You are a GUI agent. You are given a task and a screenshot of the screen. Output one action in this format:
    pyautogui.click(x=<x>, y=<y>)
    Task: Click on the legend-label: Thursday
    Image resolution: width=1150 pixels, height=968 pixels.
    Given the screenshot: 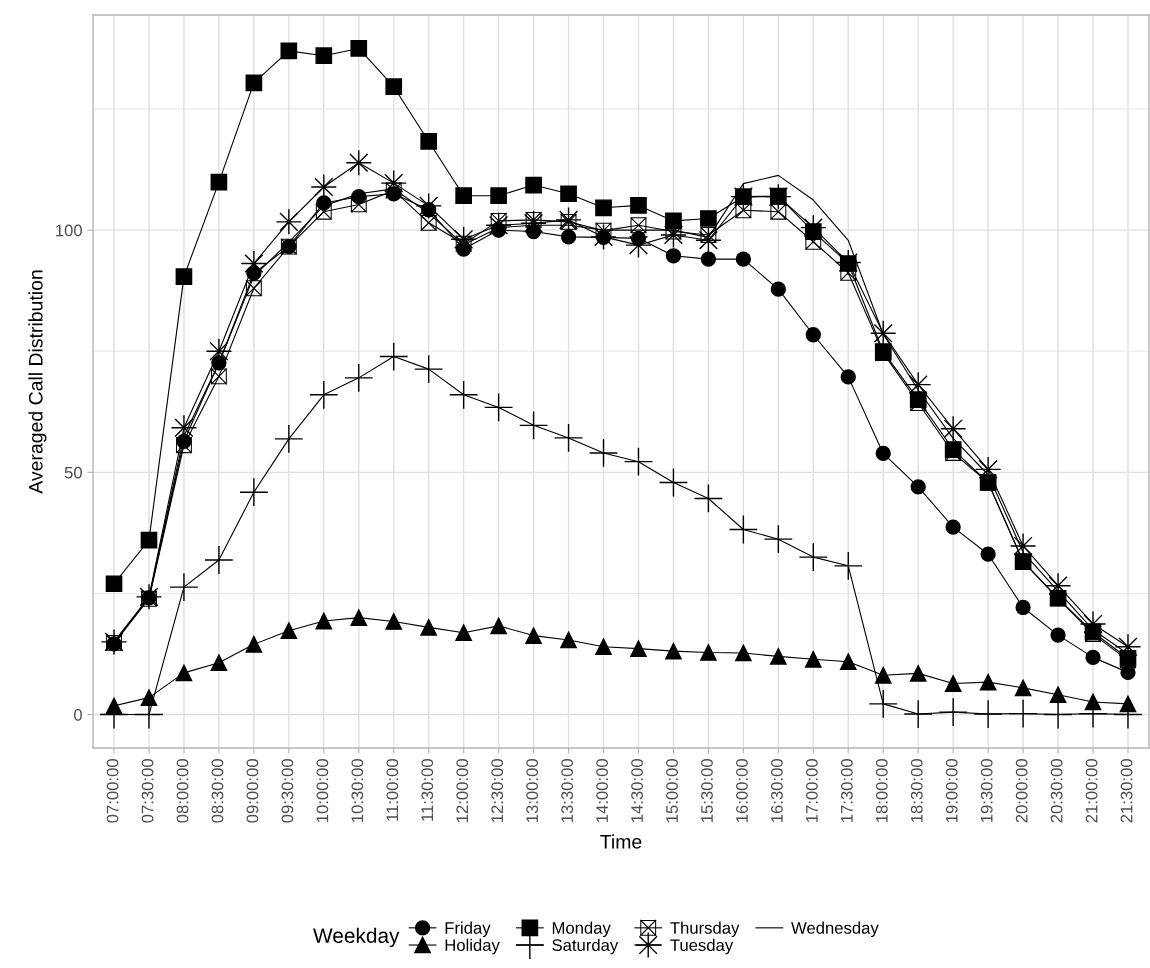 What is the action you would take?
    pyautogui.click(x=705, y=929)
    